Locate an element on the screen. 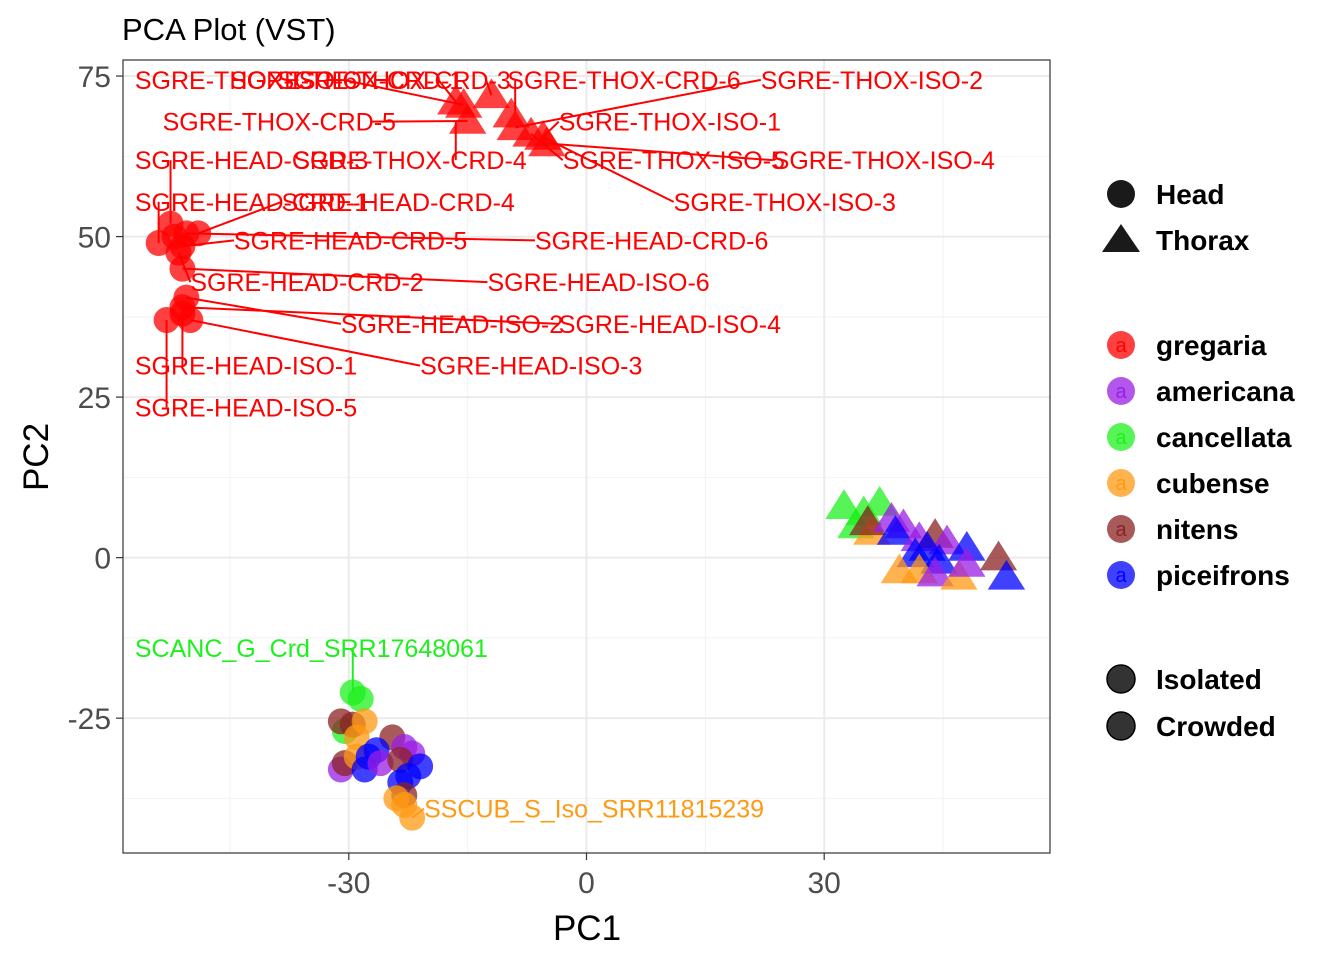 The image size is (1344, 960). legend-condition-label: Crowded is located at coordinates (1216, 726).